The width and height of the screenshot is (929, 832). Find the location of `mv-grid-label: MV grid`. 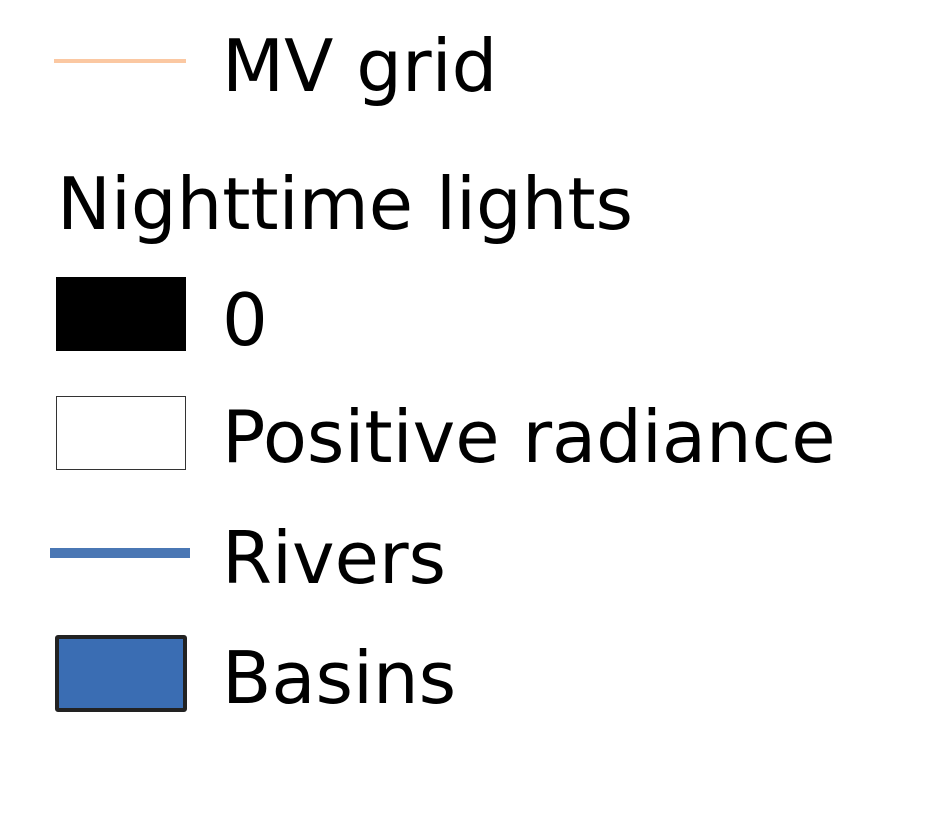

mv-grid-label: MV grid is located at coordinates (360, 66).